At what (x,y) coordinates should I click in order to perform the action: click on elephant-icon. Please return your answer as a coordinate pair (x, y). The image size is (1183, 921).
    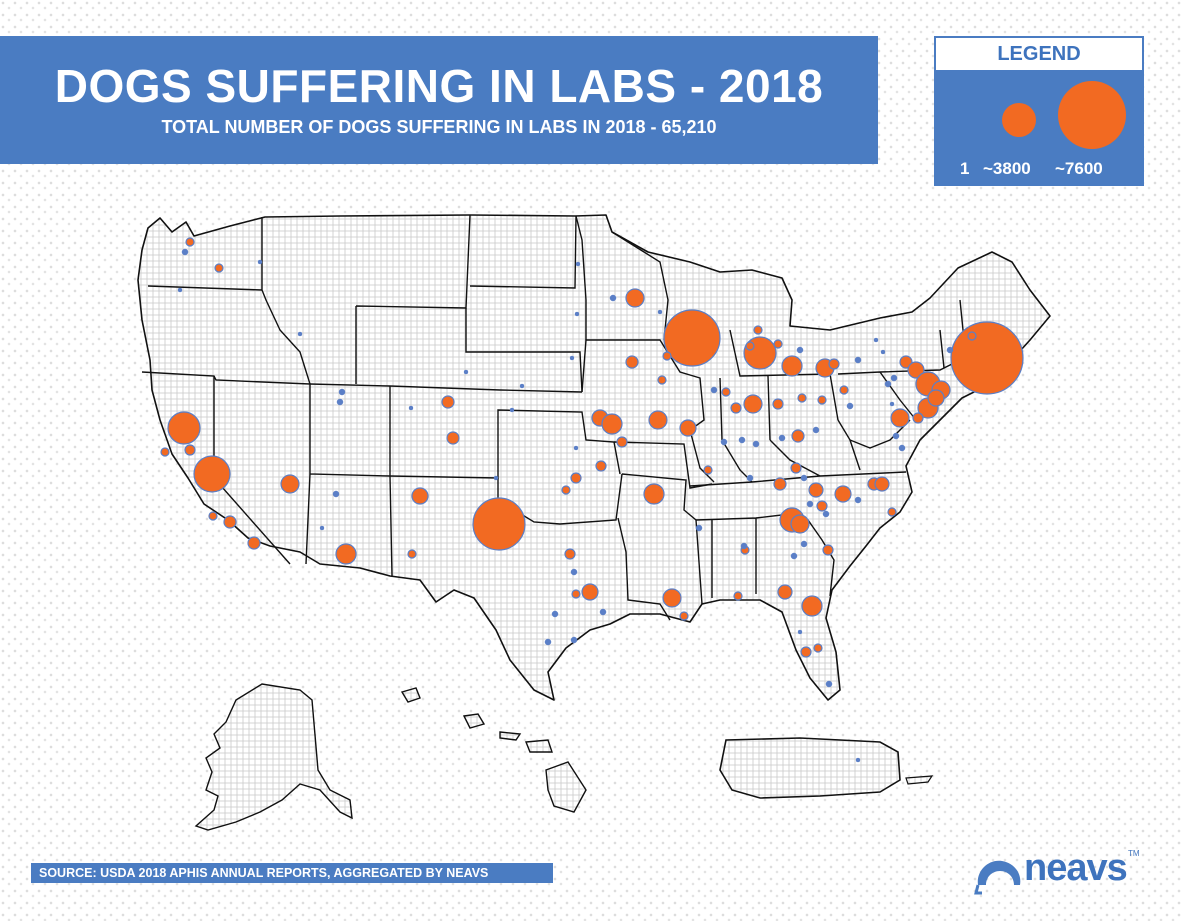
    Looking at the image, I should click on (997, 877).